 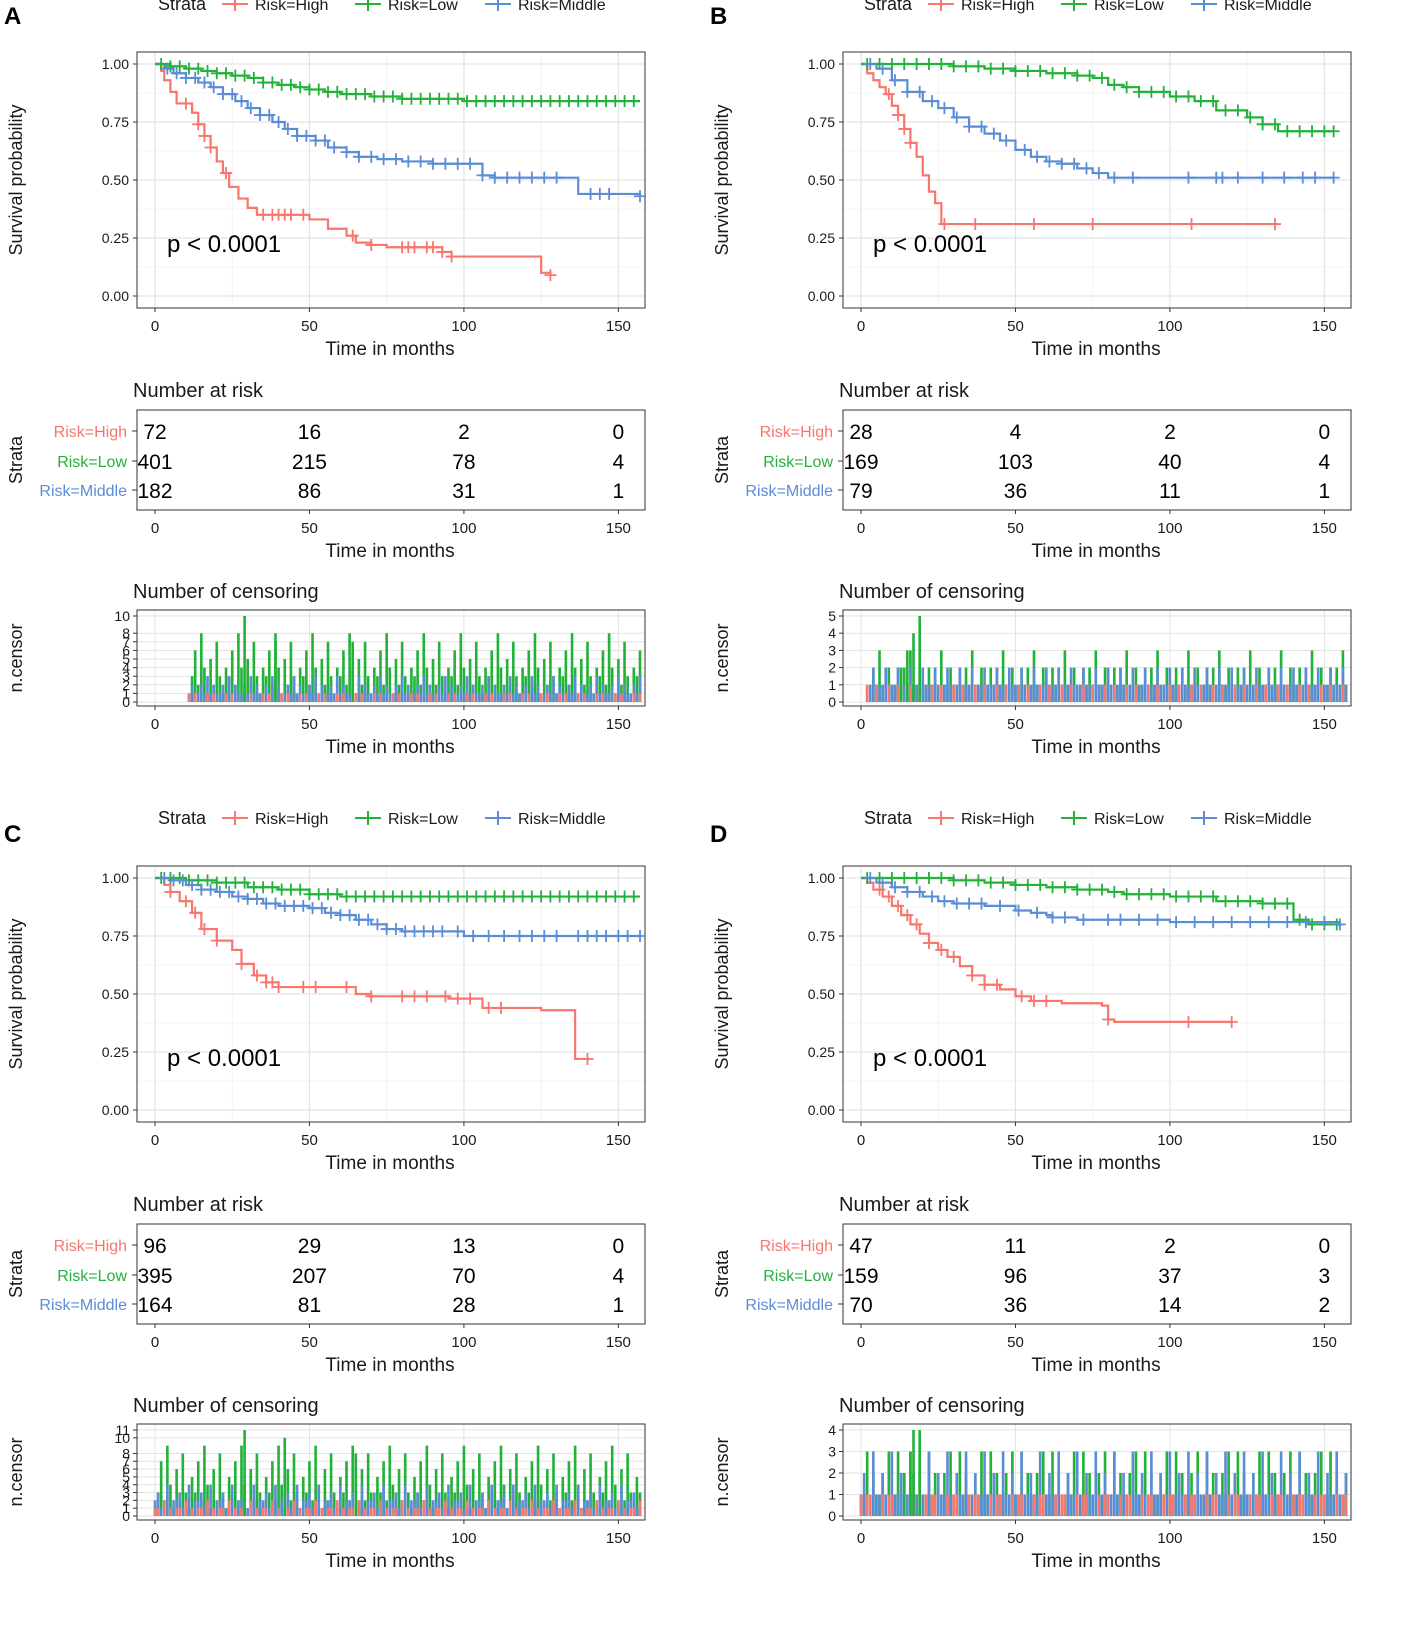 I want to click on x-tick-label: 100, so click(x=463, y=1140).